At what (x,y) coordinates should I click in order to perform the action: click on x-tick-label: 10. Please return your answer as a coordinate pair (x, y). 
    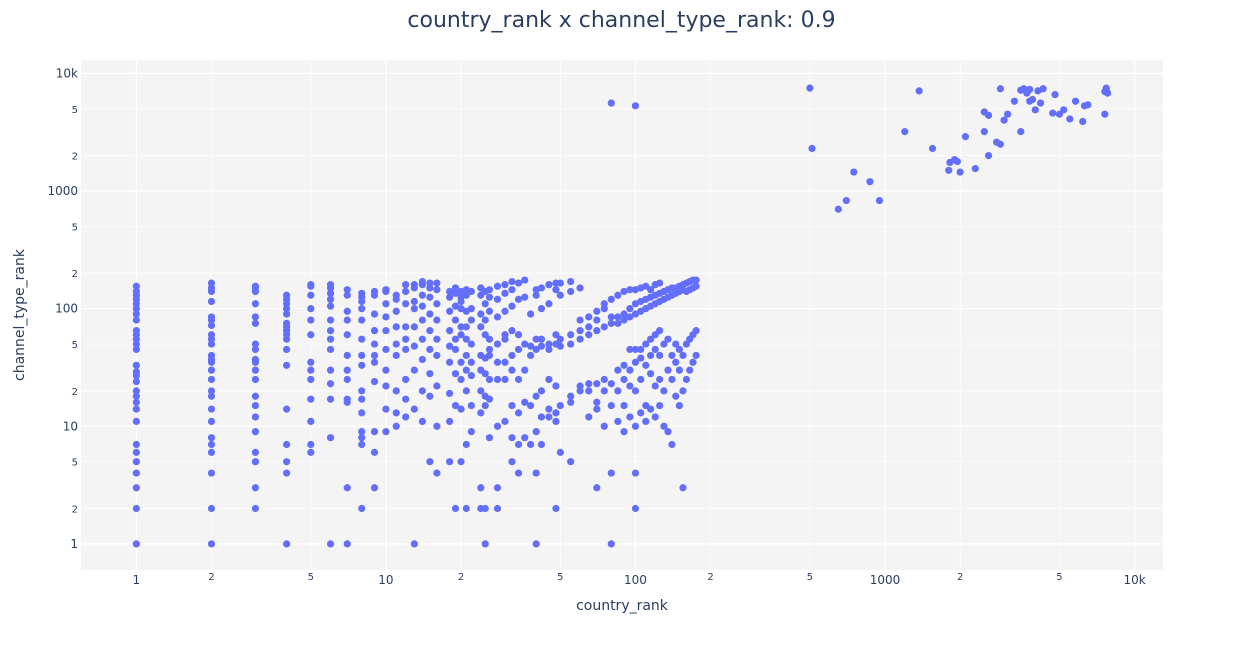
    Looking at the image, I should click on (385, 580).